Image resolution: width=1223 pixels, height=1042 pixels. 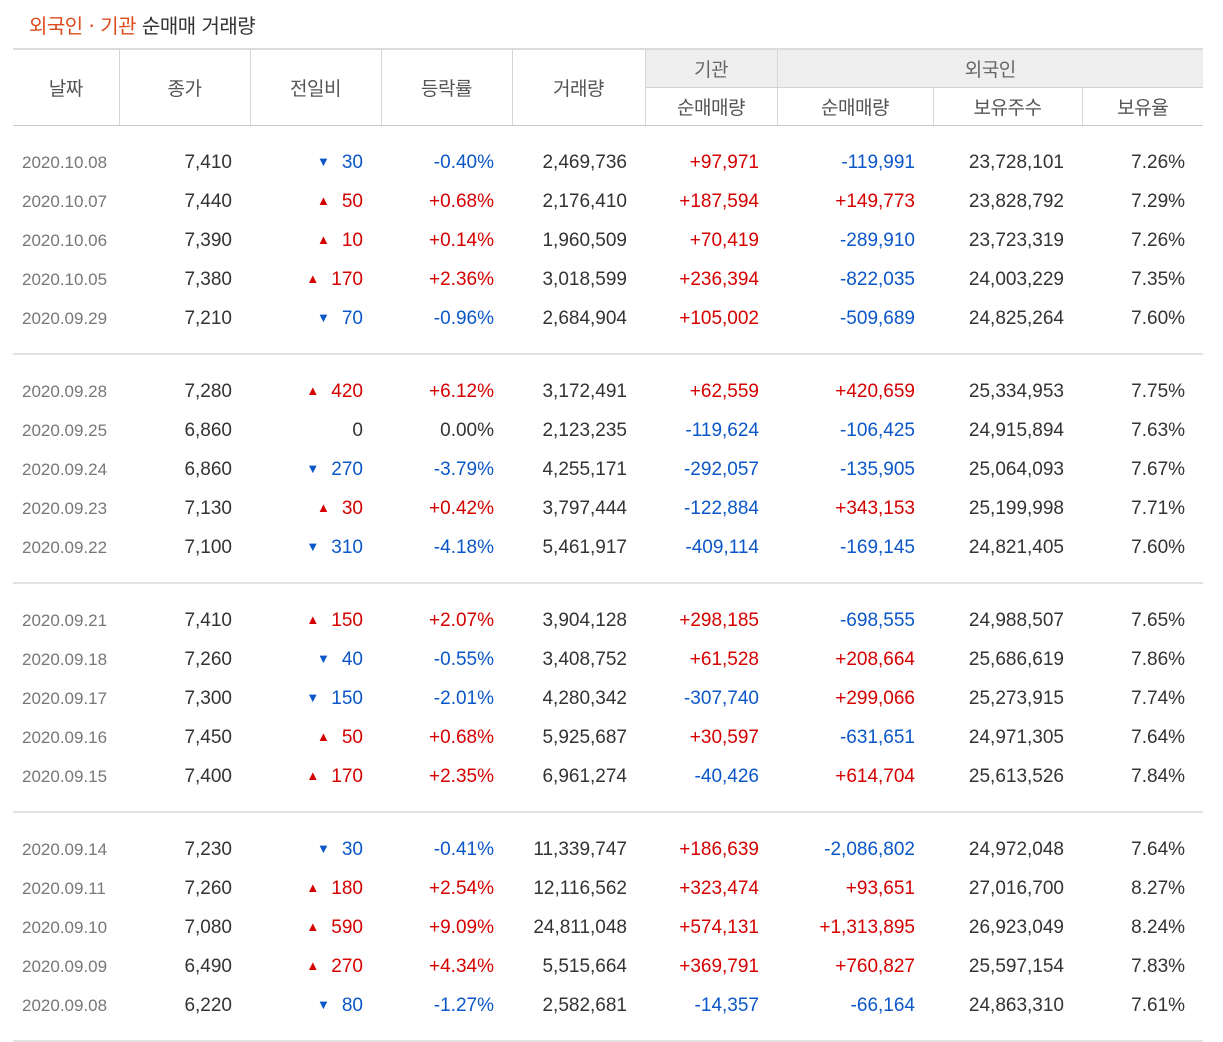 What do you see at coordinates (315, 1005) in the screenshot?
I see `change-cell: ▼80` at bounding box center [315, 1005].